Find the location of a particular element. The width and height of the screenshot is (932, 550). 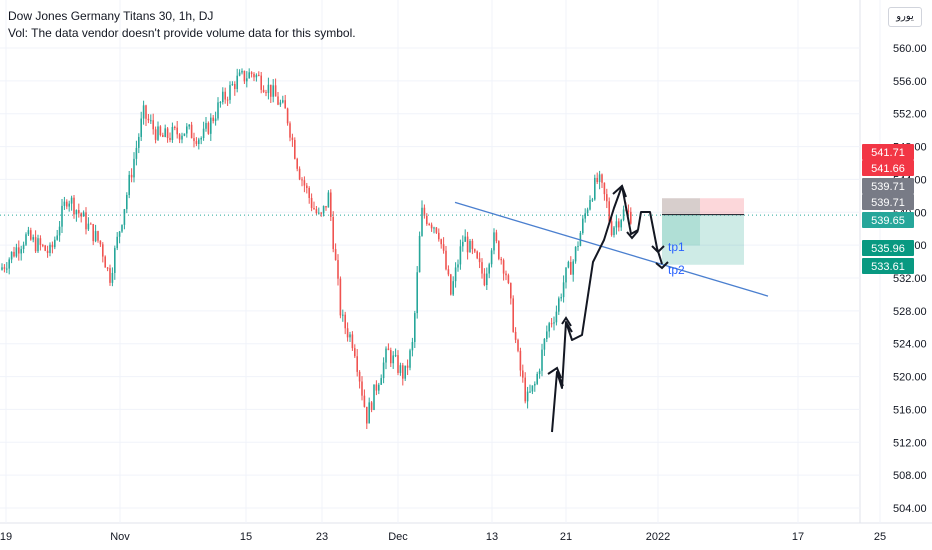

y-tick-label: 532.00 is located at coordinates (910, 279).